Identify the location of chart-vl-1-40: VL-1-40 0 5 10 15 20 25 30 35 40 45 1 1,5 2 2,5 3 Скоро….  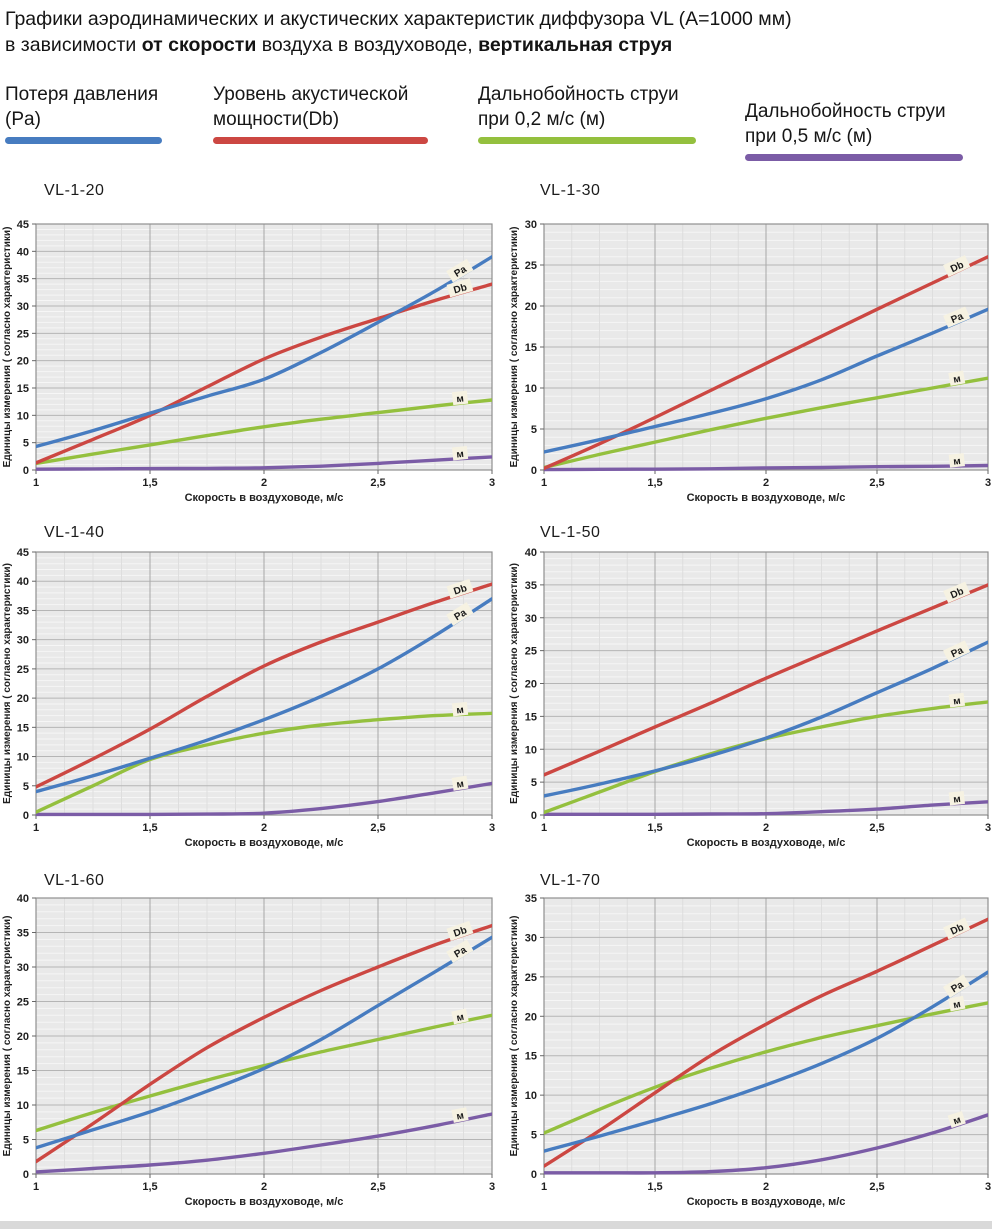
(248, 690).